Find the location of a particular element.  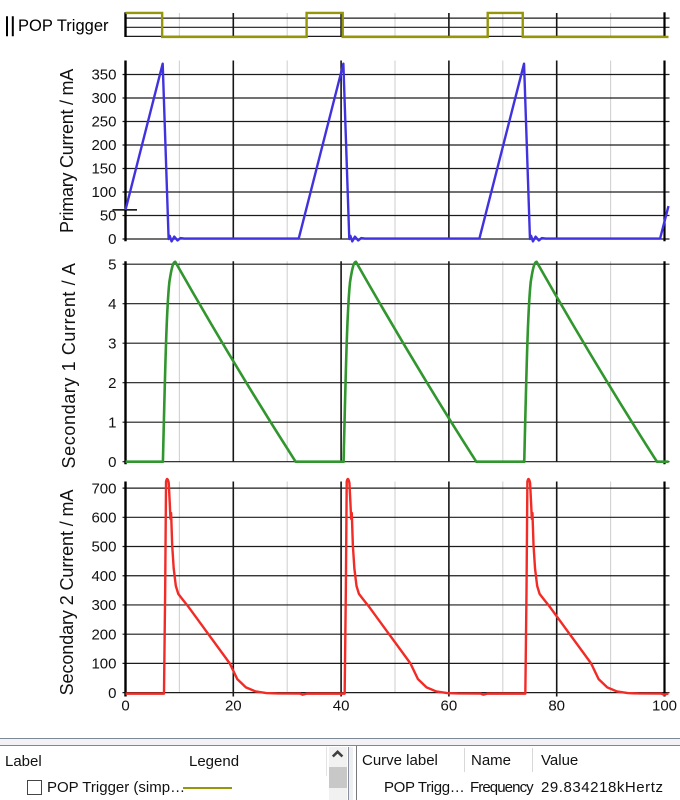

svg-text: 700 is located at coordinates (103, 488).